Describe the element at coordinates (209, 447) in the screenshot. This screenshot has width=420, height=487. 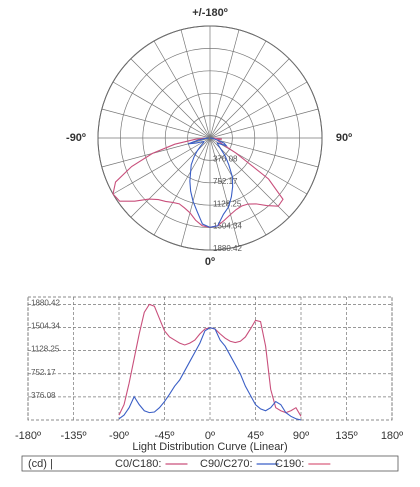
I see `chart-title: Light Distribution Curve (Linear)` at that location.